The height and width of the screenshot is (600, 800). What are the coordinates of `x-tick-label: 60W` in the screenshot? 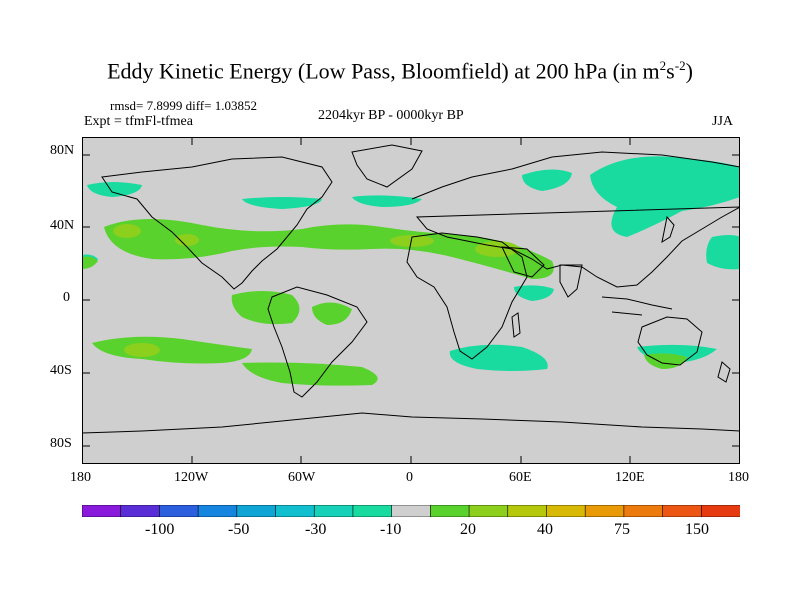 It's located at (302, 477).